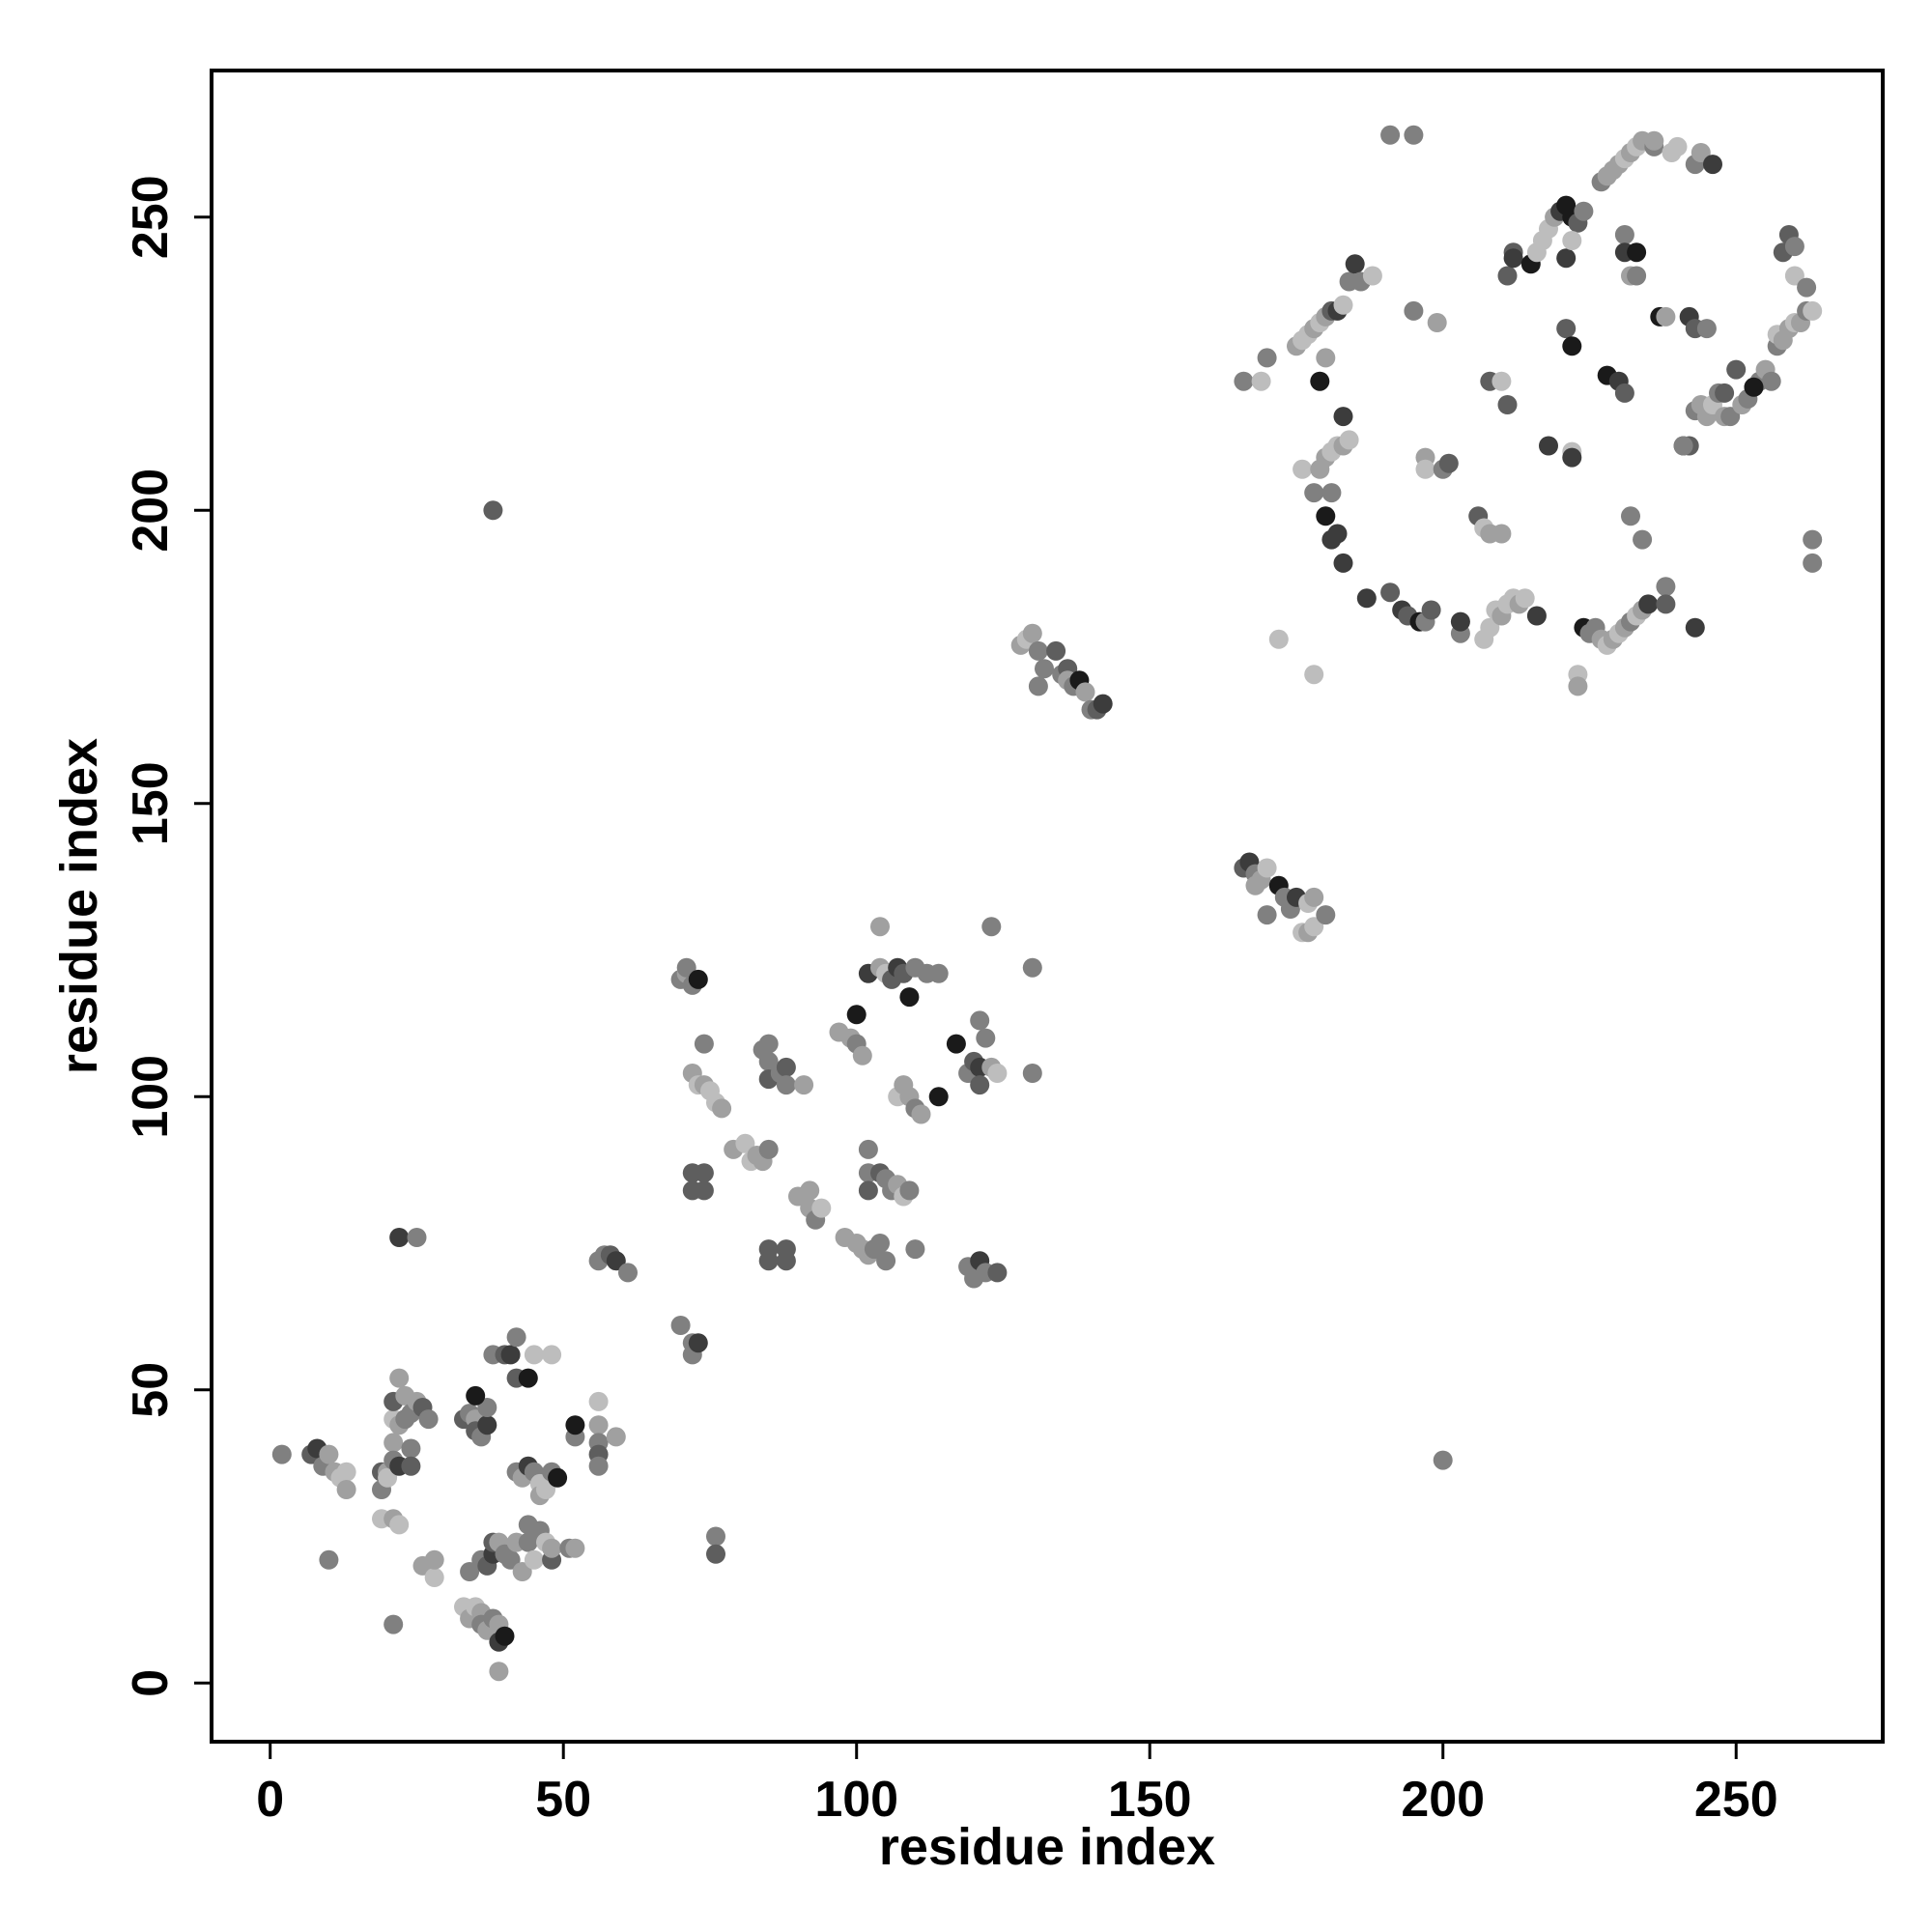 This screenshot has width=1932, height=1932. Describe the element at coordinates (1150, 1800) in the screenshot. I see `x-tick-label: 150` at that location.